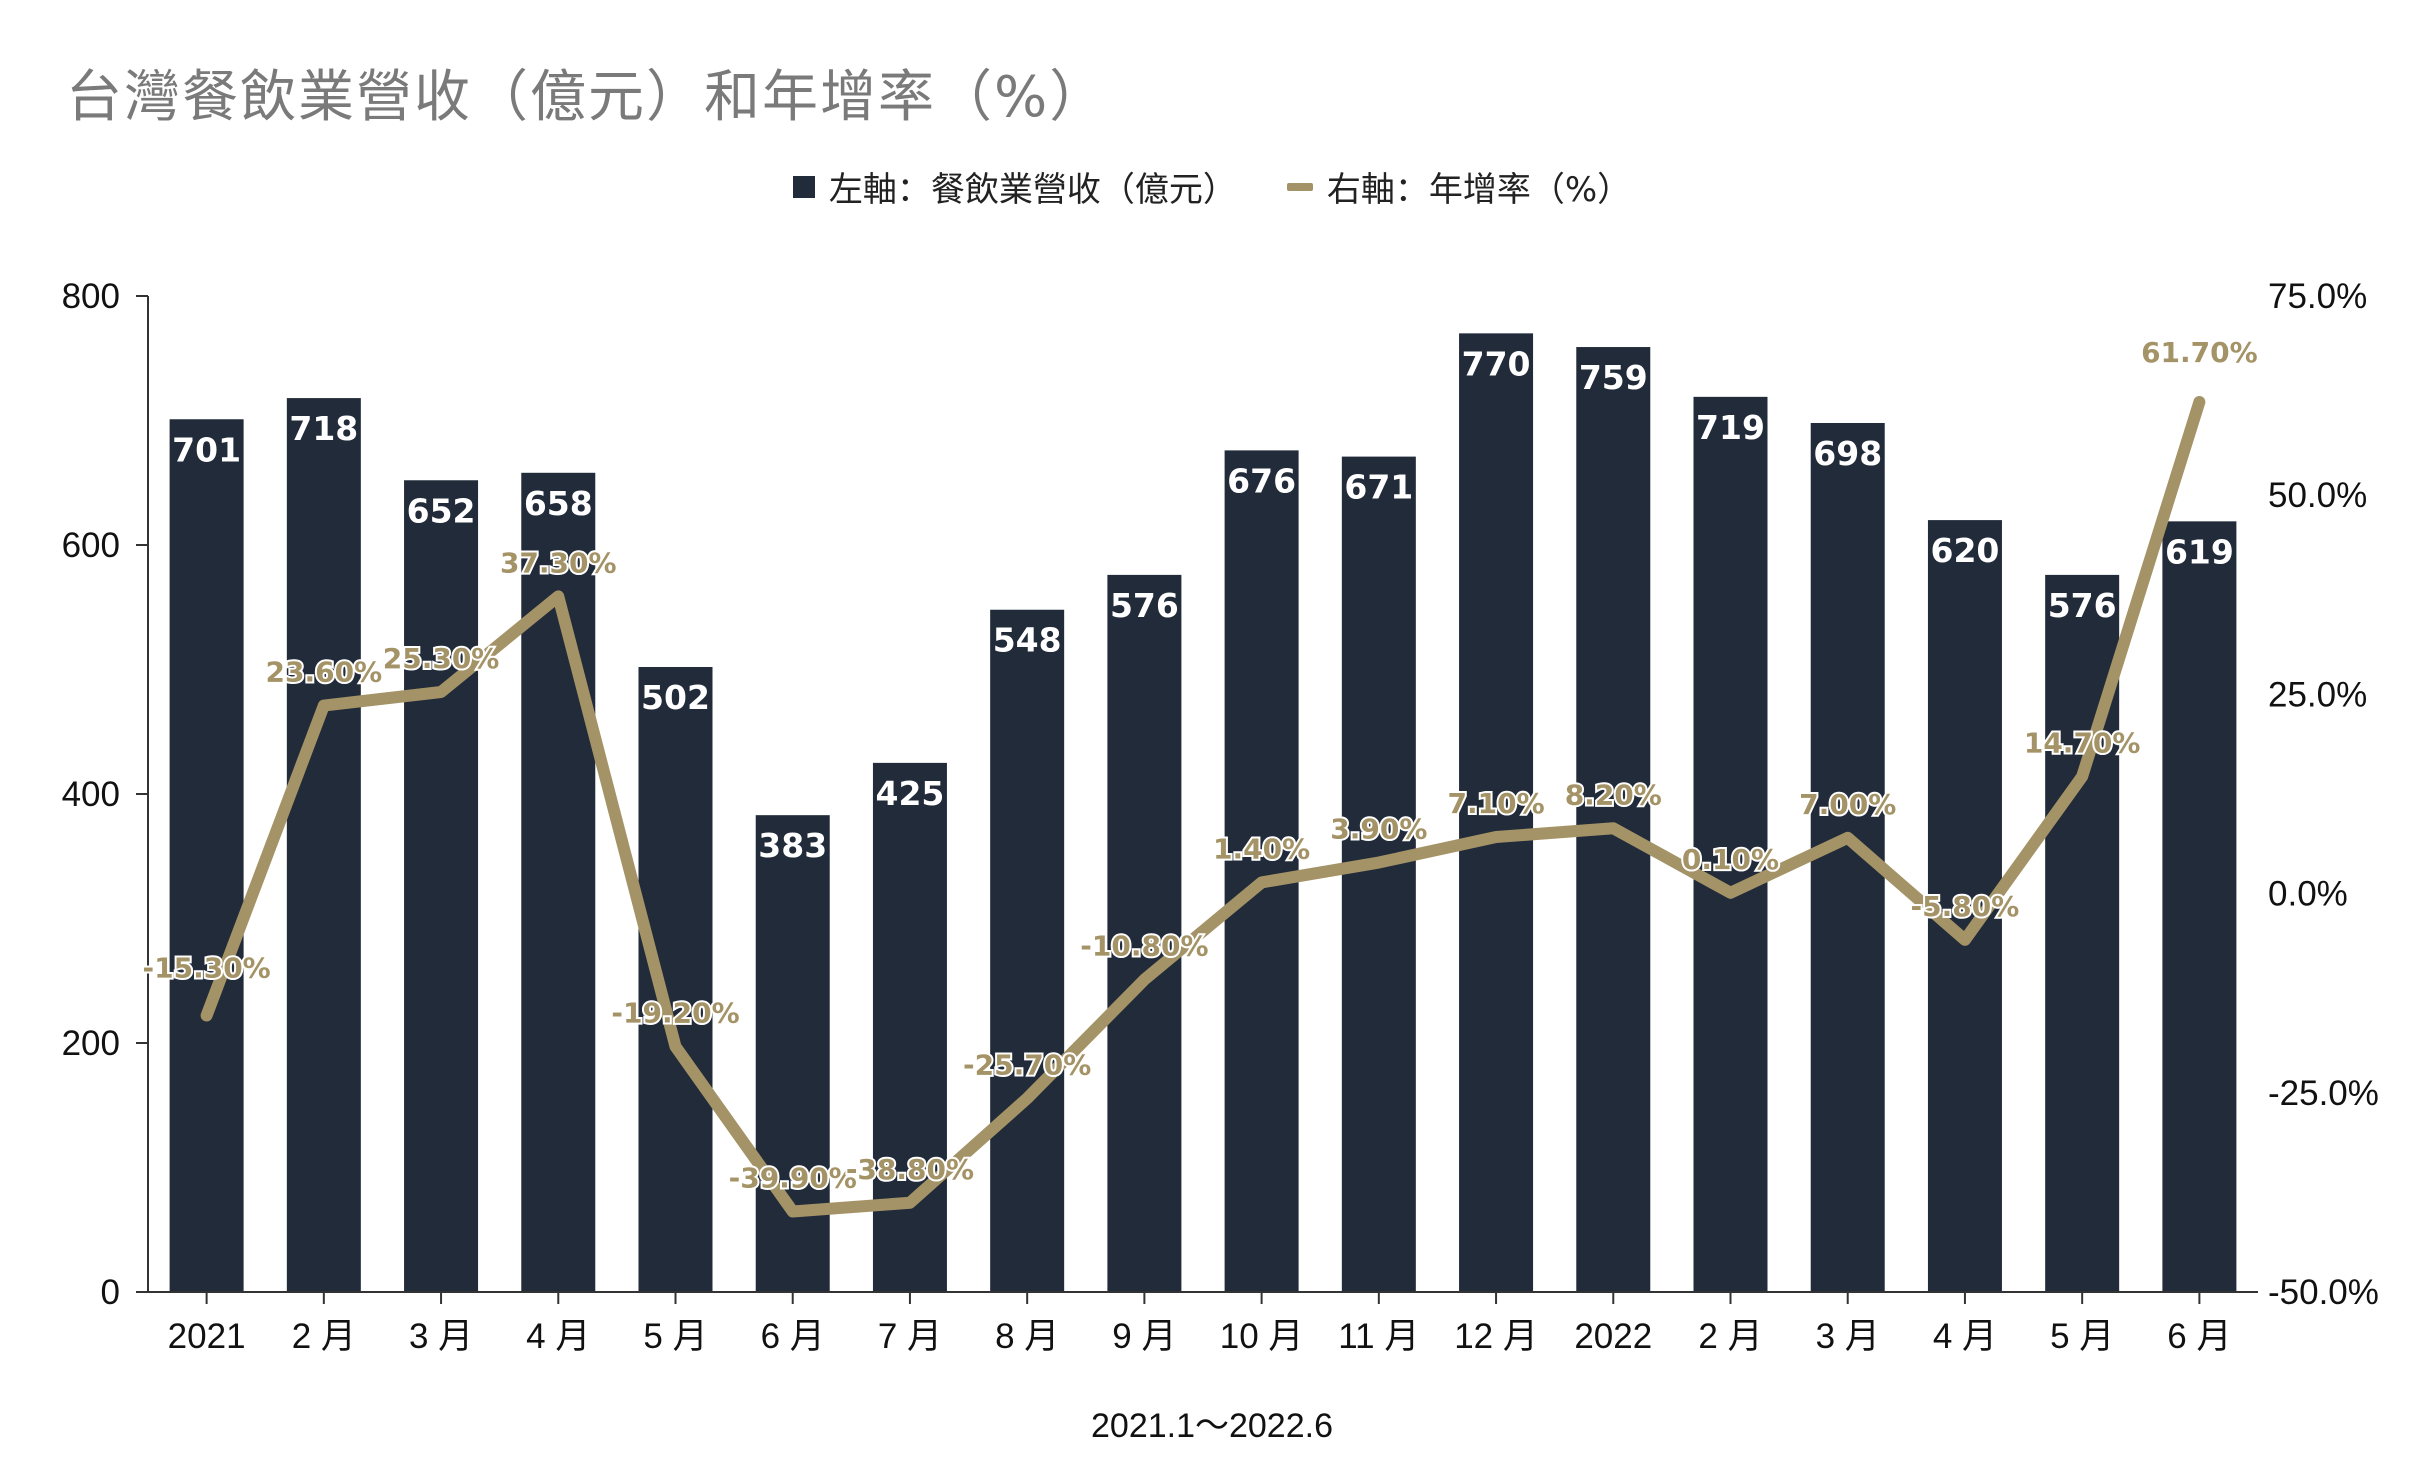 This screenshot has width=2424, height=1480. Describe the element at coordinates (1847, 453) in the screenshot. I see `bar-value-label: 698` at that location.